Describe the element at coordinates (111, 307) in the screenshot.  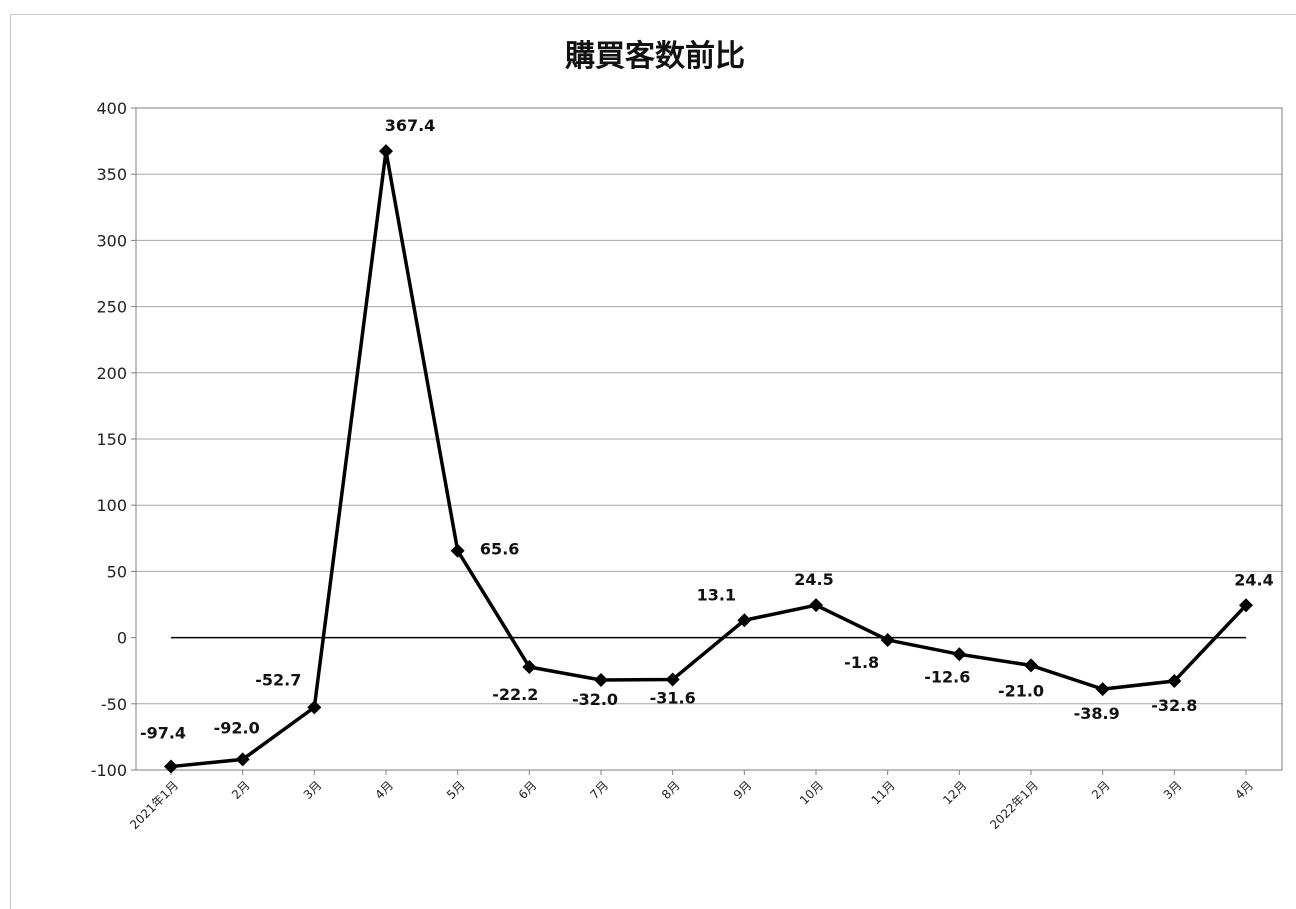
I see `y-tick-label: 250` at that location.